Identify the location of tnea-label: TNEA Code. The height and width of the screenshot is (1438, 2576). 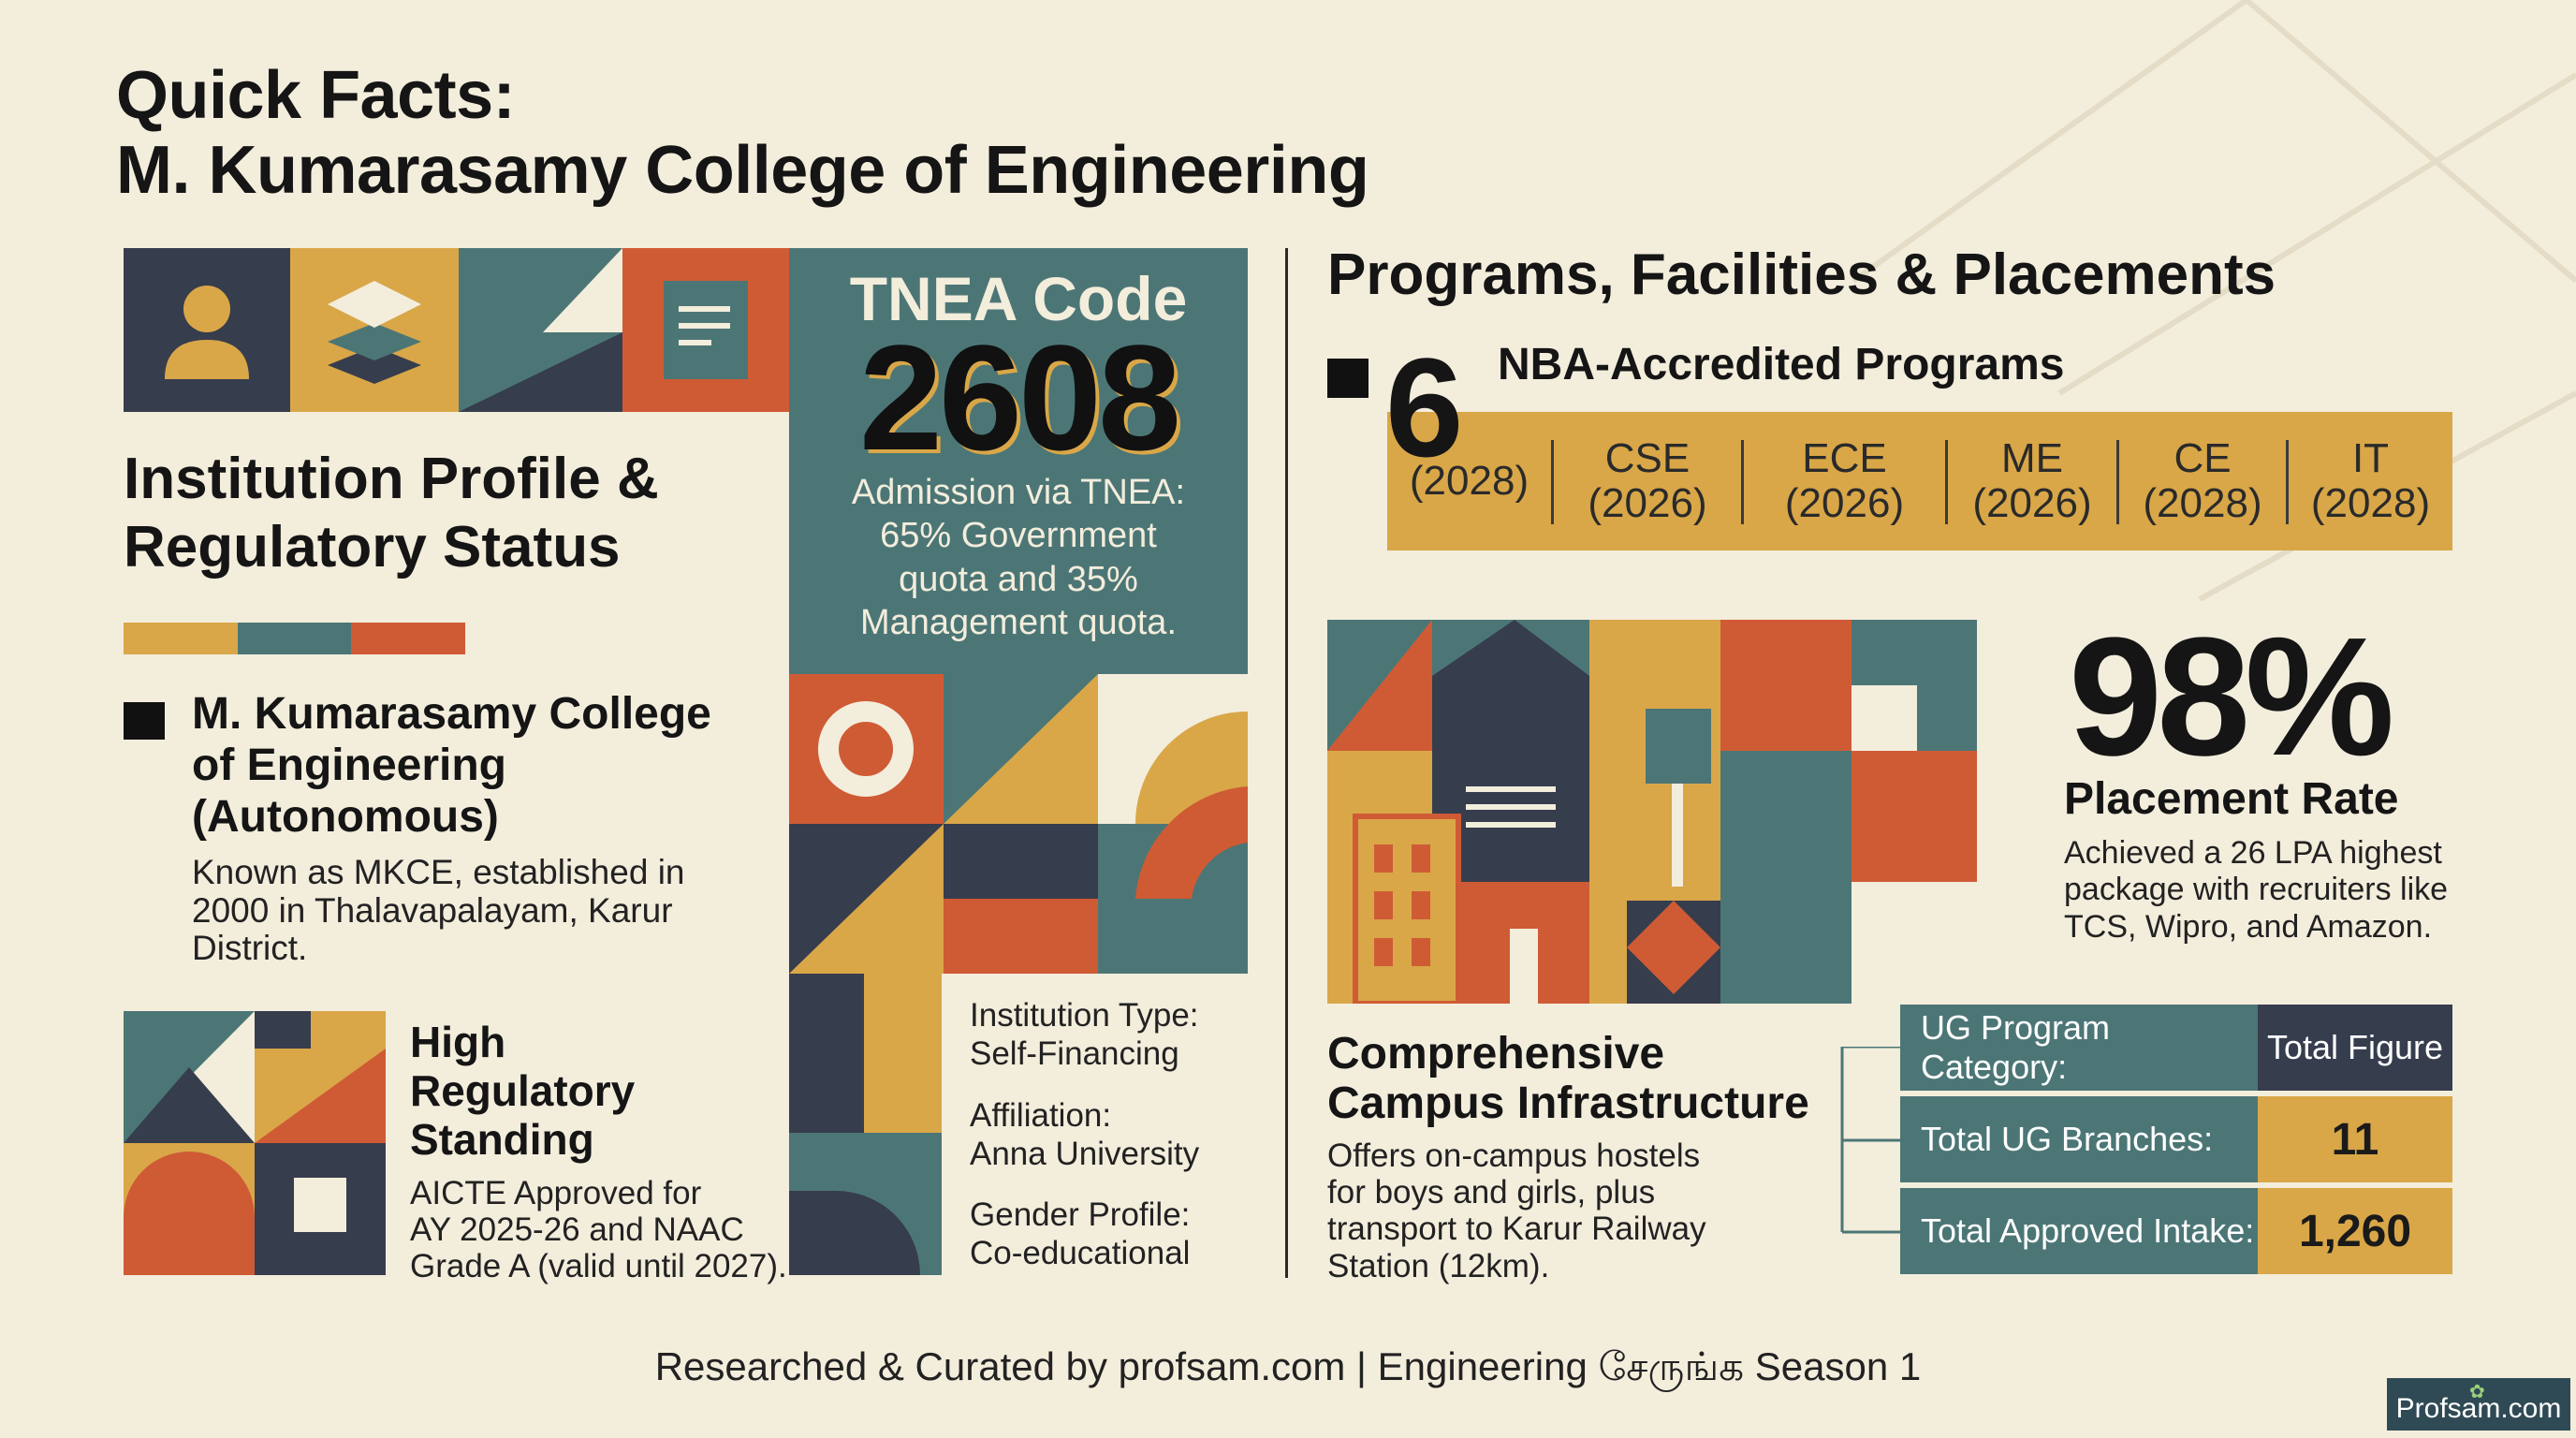
(1019, 298).